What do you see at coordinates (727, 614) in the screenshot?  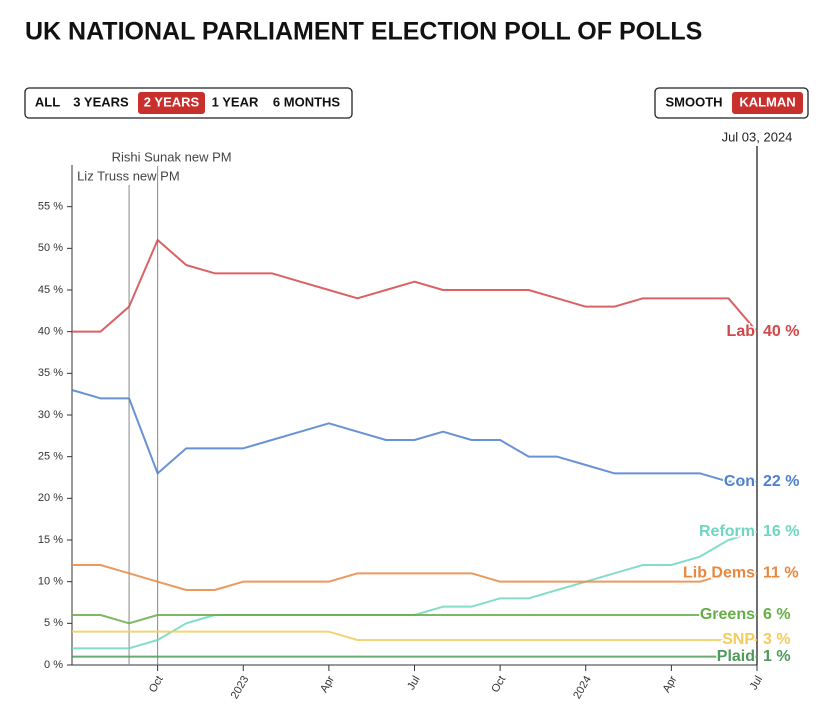 I see `series-name: Greens` at bounding box center [727, 614].